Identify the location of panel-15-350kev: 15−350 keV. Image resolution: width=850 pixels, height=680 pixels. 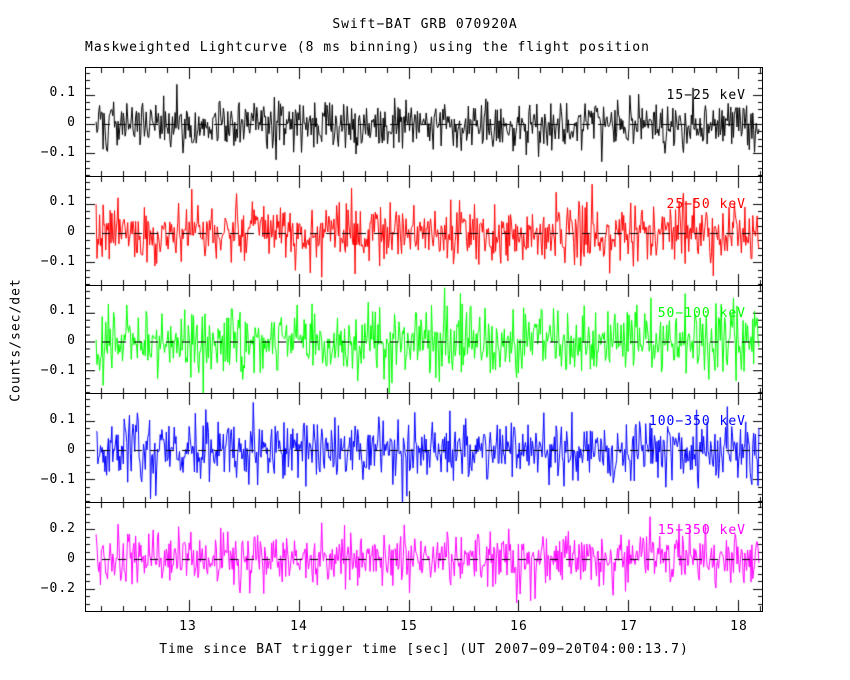
(424, 557).